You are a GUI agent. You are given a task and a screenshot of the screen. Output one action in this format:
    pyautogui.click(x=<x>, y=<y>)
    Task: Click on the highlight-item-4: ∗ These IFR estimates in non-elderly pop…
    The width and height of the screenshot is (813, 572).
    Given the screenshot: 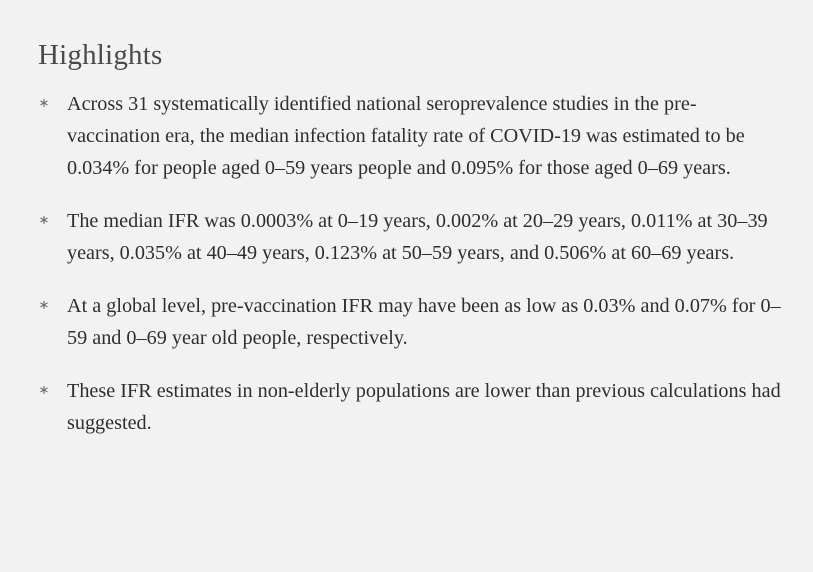 What is the action you would take?
    pyautogui.click(x=410, y=407)
    